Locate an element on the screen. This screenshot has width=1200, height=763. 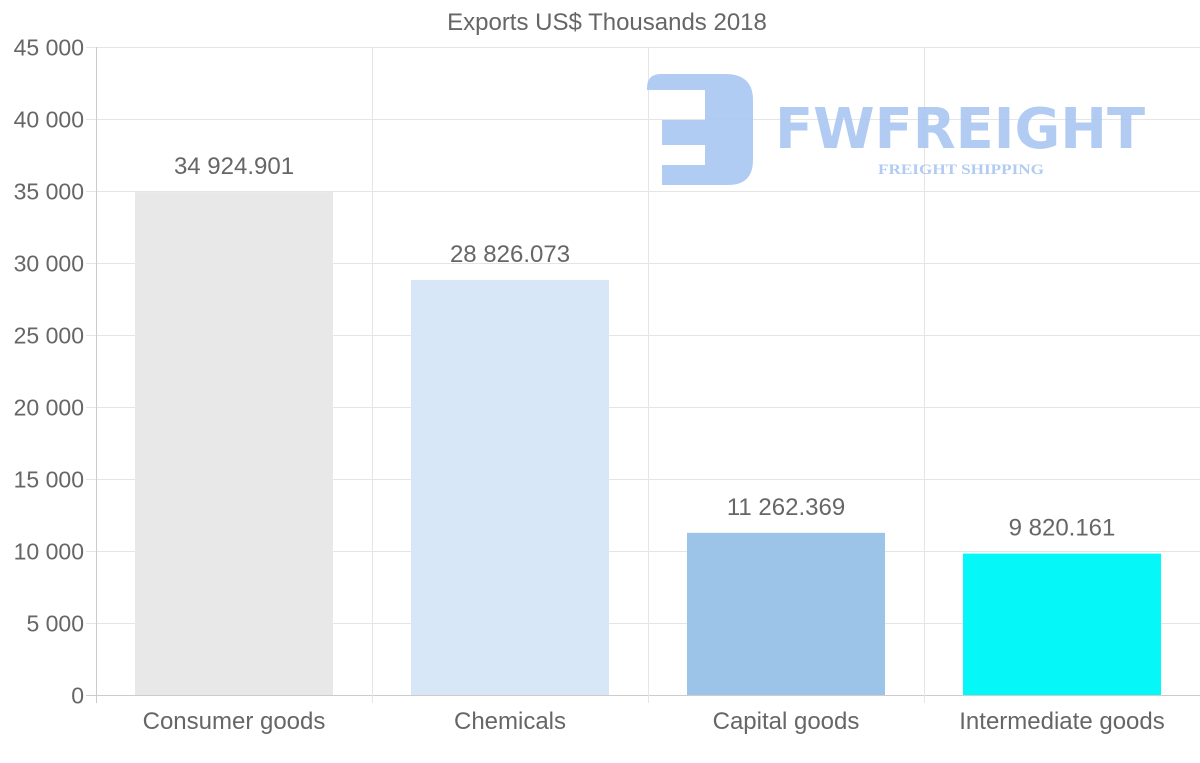
x-tick-label: Capital goods is located at coordinates (786, 721).